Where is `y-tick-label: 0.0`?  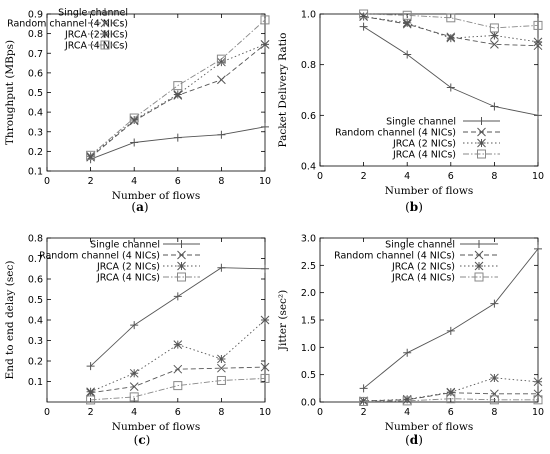
y-tick-label: 0.0 is located at coordinates (308, 403).